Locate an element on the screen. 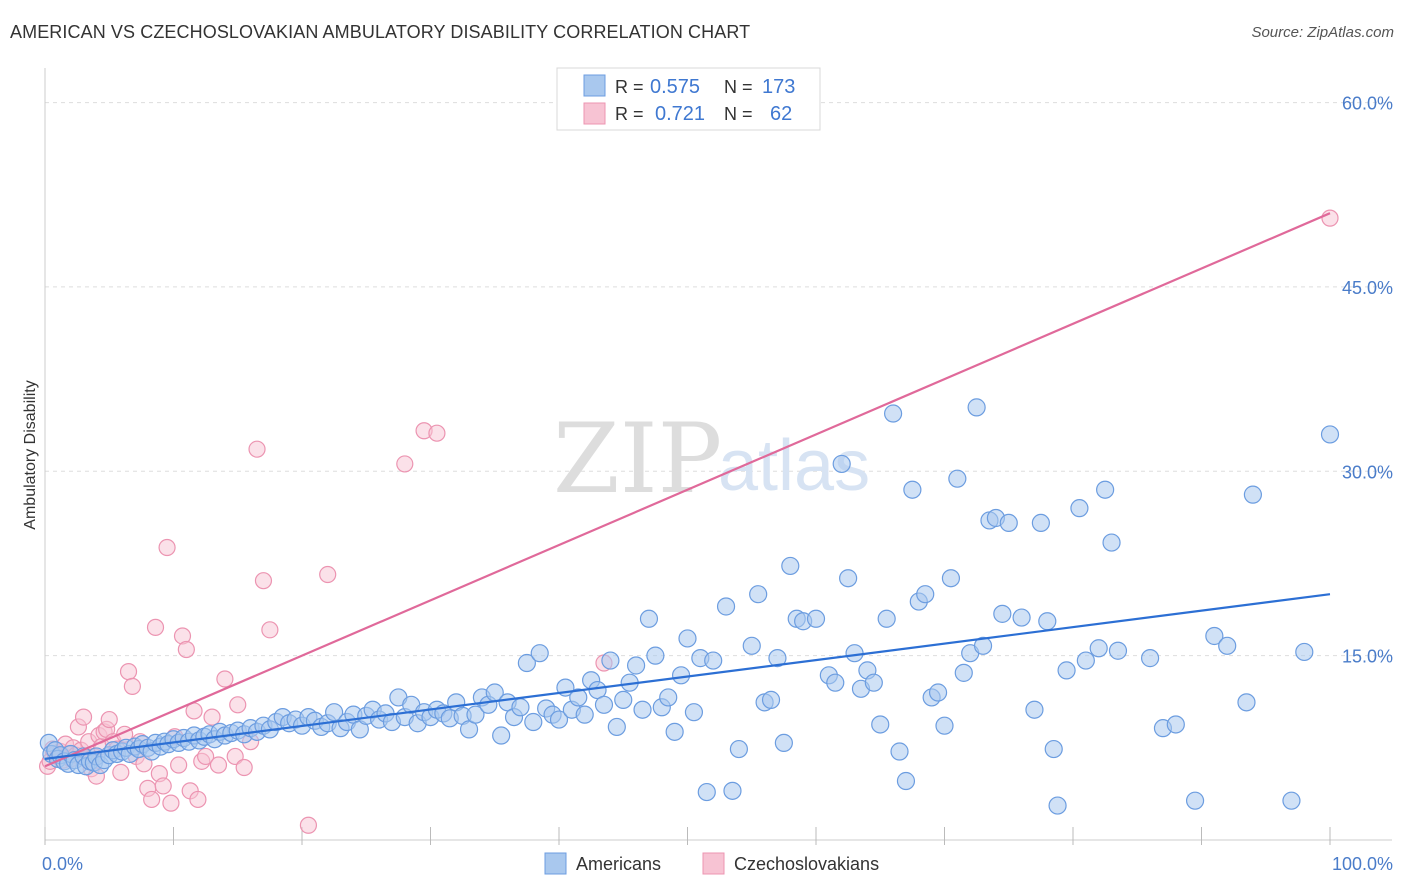  watermark-zip: ZIP is located at coordinates (637, 459).